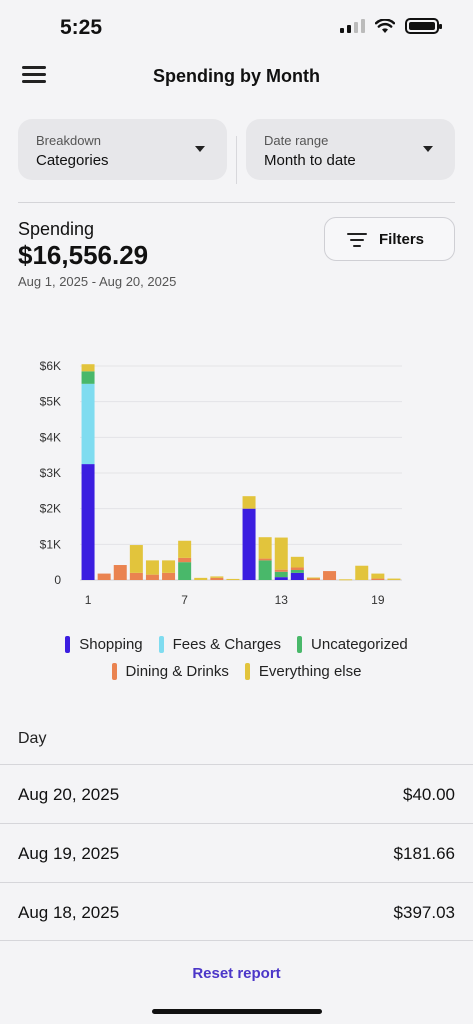 Image resolution: width=473 pixels, height=1024 pixels. I want to click on y-tick-label: 0, so click(57, 580).